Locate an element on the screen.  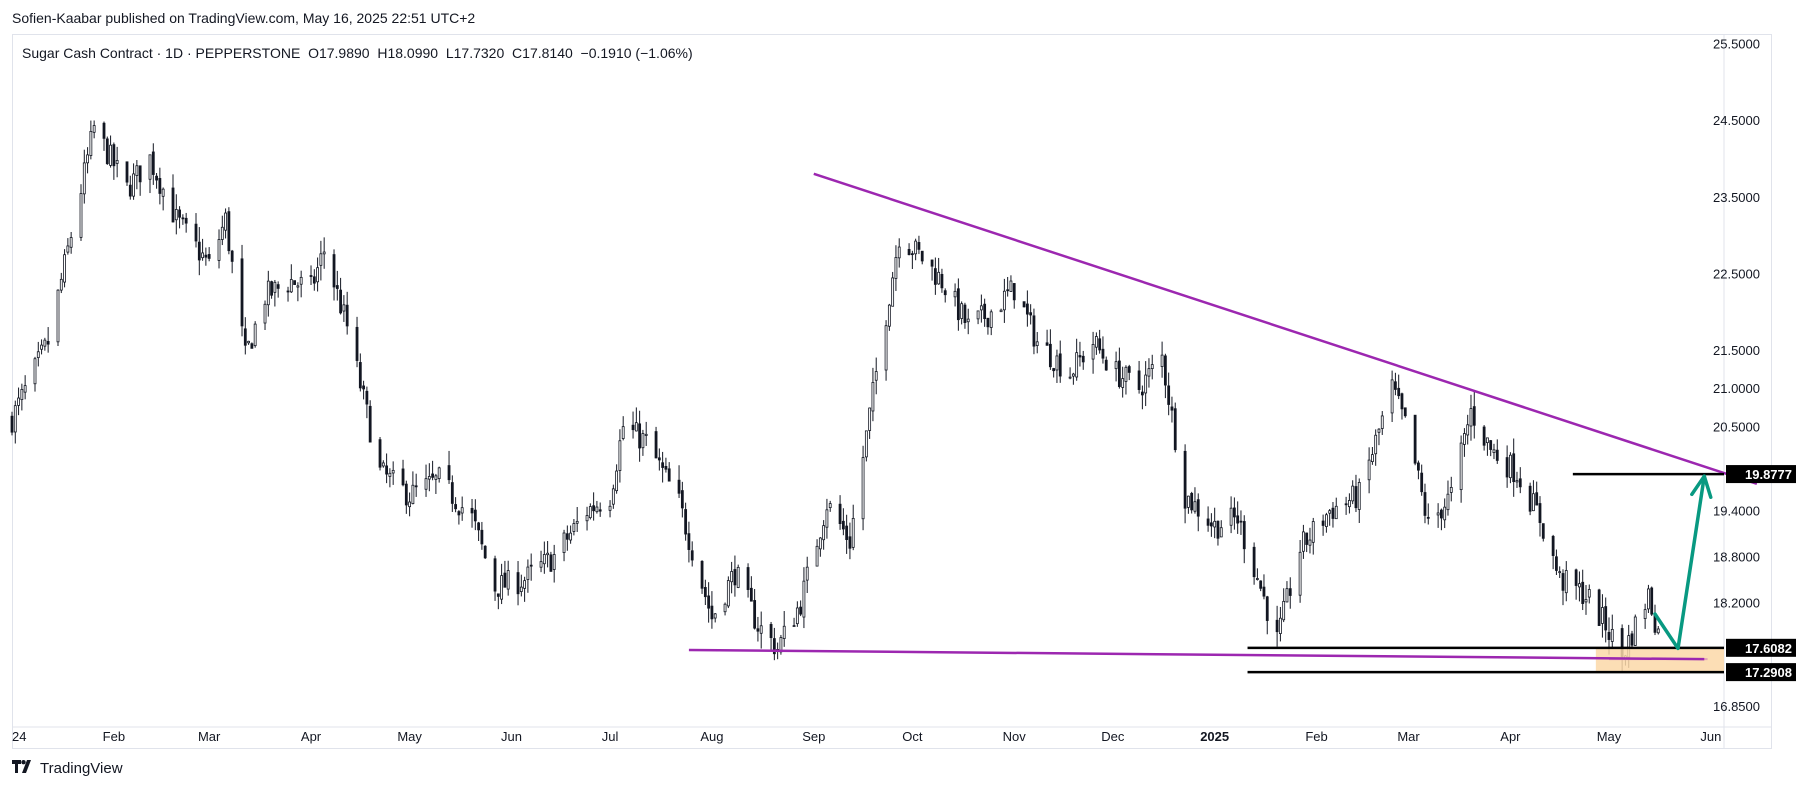
legend-high: H18.0990 is located at coordinates (408, 53).